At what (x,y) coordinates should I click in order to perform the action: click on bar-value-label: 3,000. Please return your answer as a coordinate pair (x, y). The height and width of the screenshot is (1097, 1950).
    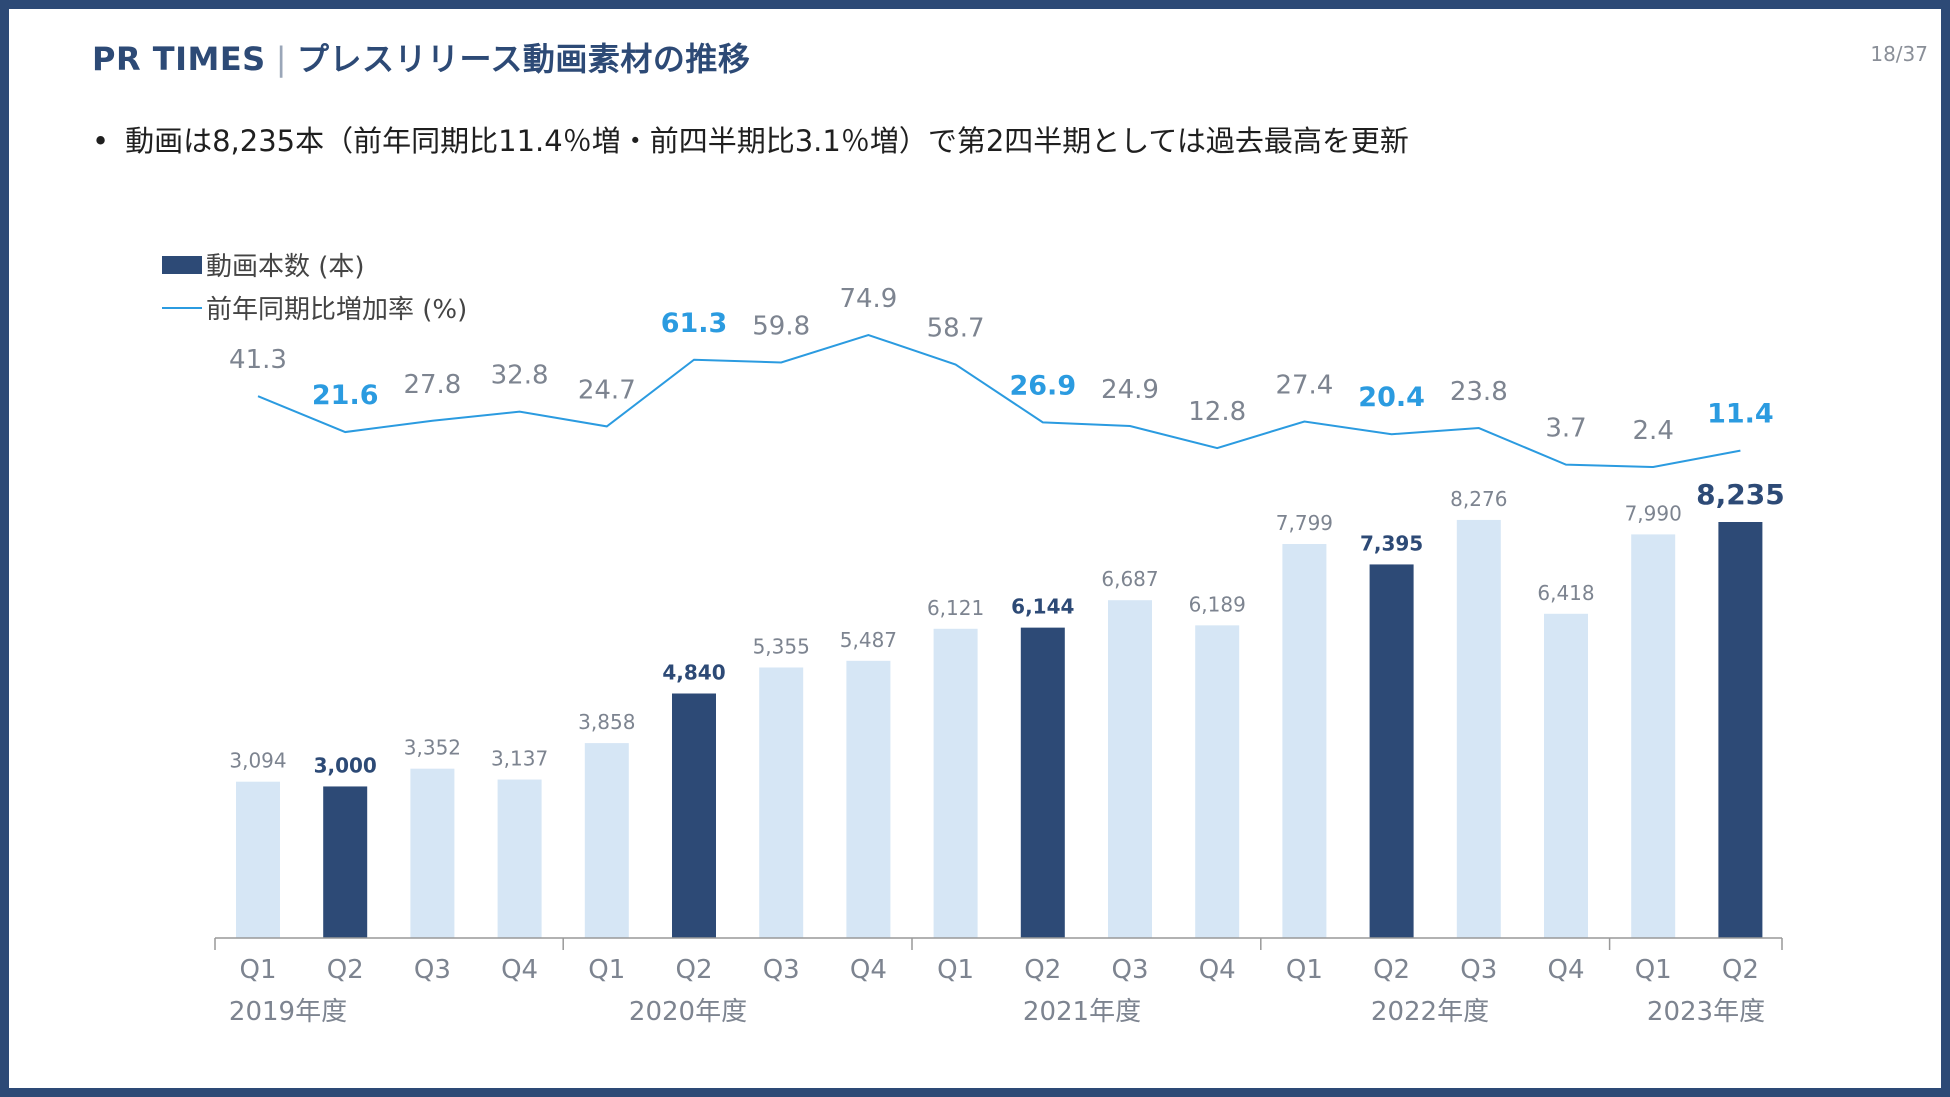
    Looking at the image, I should click on (345, 765).